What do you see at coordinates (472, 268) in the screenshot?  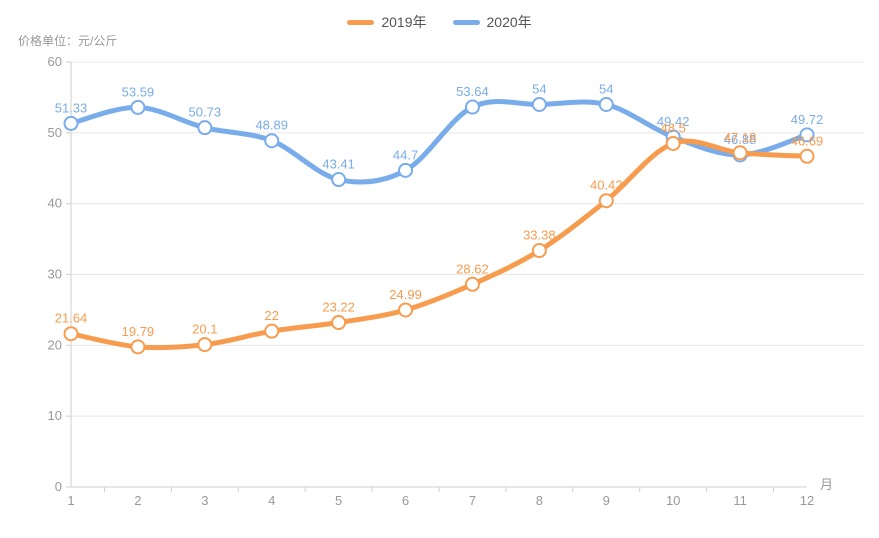 I see `data-label-2019年-7: 28.62` at bounding box center [472, 268].